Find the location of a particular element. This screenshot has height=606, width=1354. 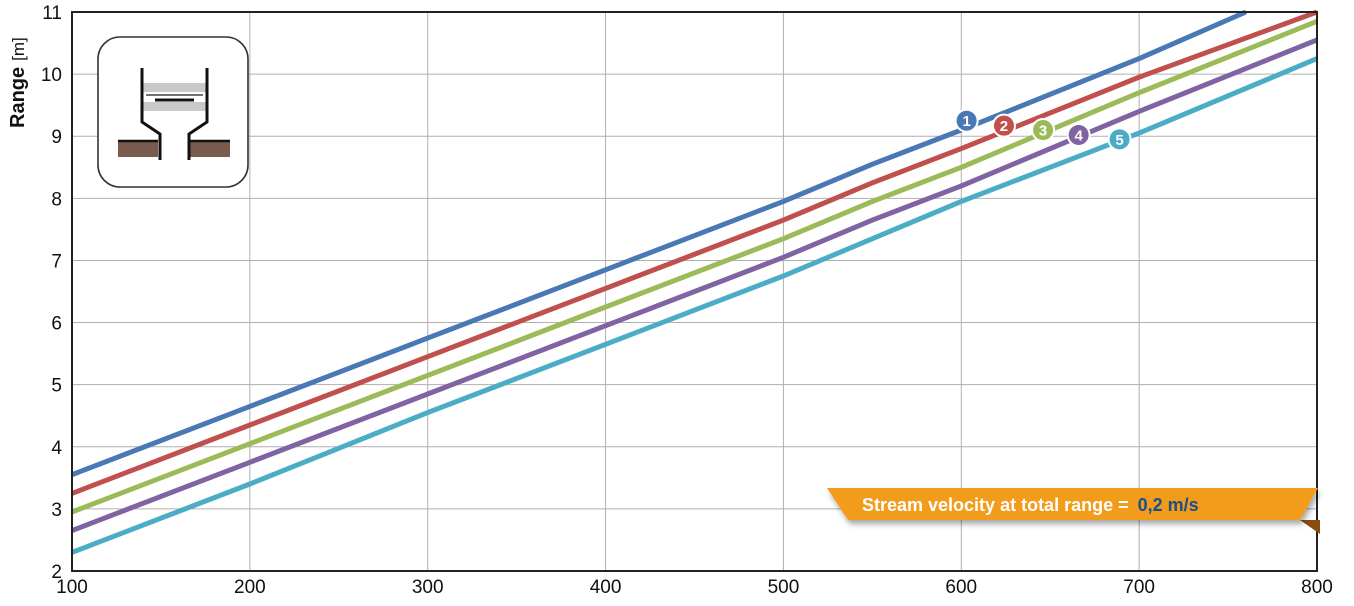

banner-label: Stream velocity at total range = is located at coordinates (998, 505).